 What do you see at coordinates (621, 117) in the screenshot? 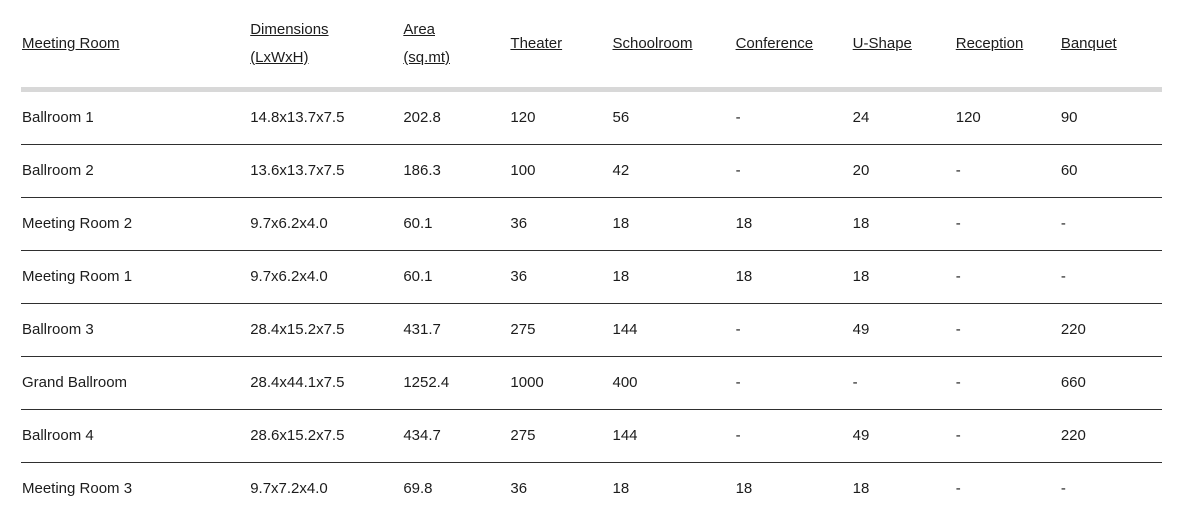
I see `cell-schoolroom: 56` at bounding box center [621, 117].